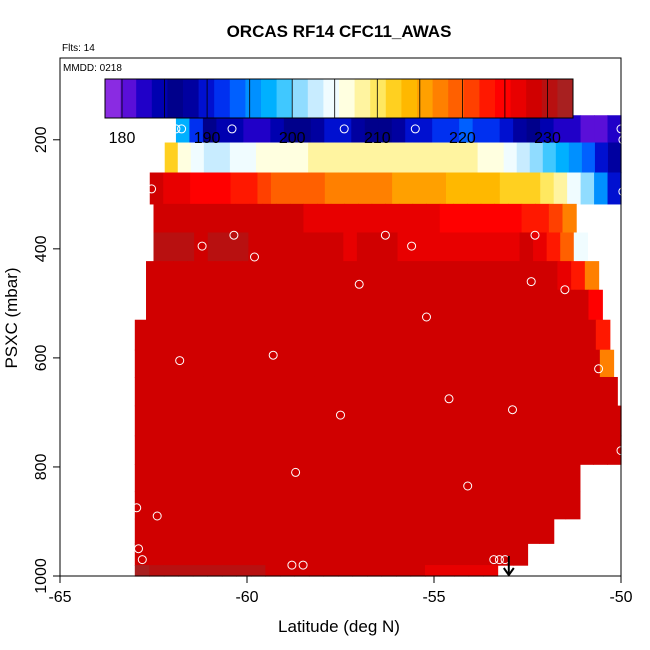 The height and width of the screenshot is (650, 650). I want to click on colorbar-frame, so click(339, 98).